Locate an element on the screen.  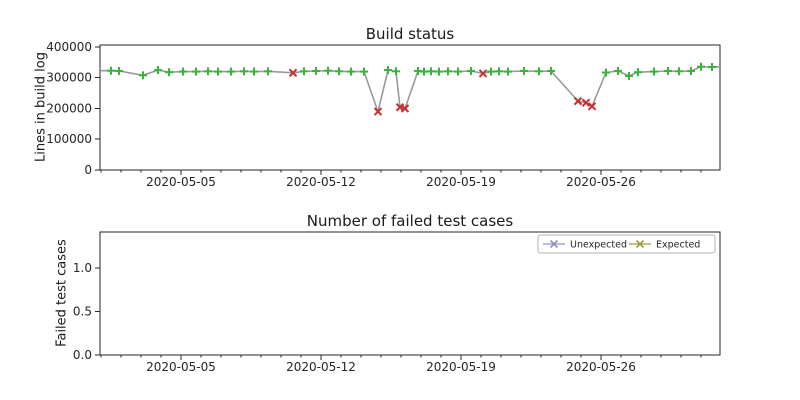
y-tick-label: 400000 is located at coordinates (69, 47).